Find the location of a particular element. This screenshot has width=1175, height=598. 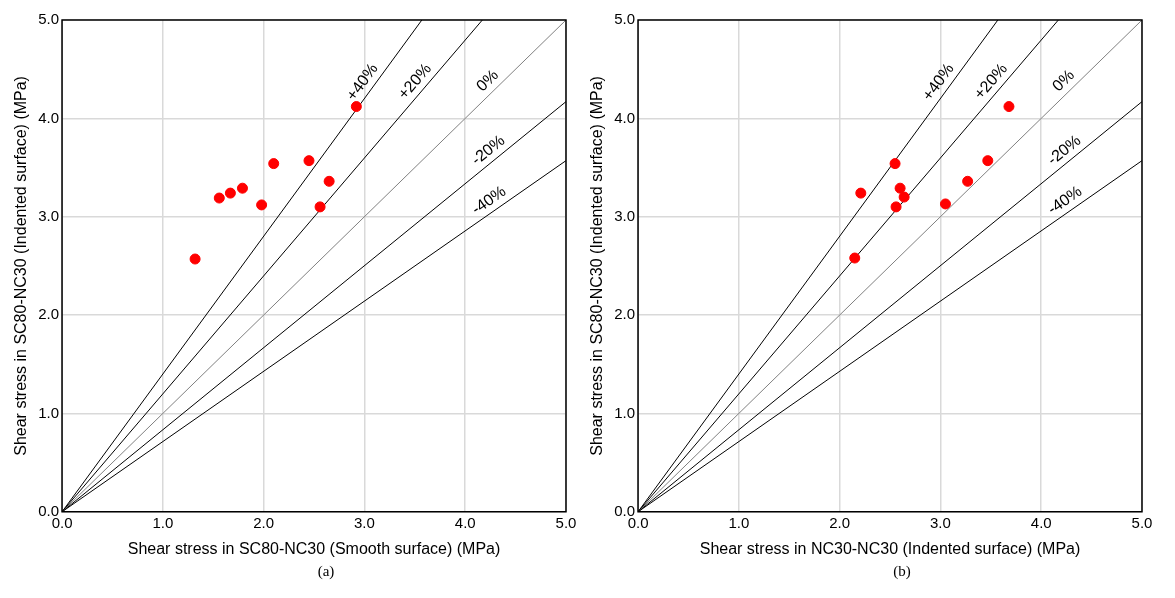

x-axis-title: Shear stress in NC30-NC30 (Indented surface) (MPa) is located at coordinates (890, 548).